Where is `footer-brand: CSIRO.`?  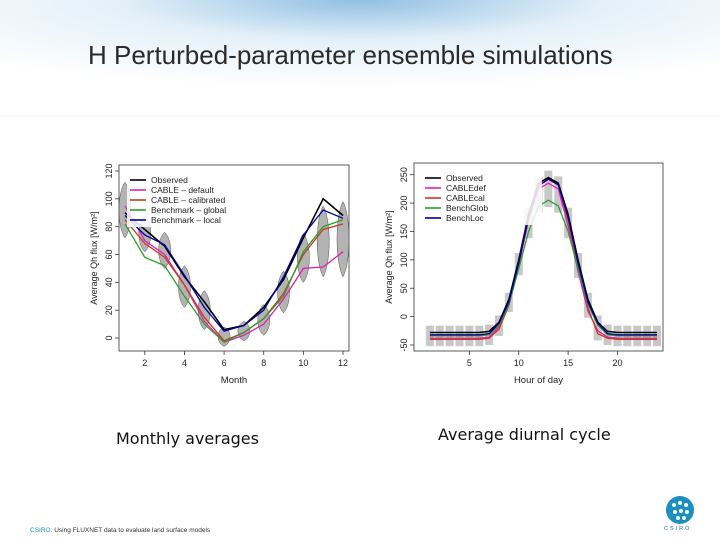
footer-brand: CSIRO. is located at coordinates (41, 530).